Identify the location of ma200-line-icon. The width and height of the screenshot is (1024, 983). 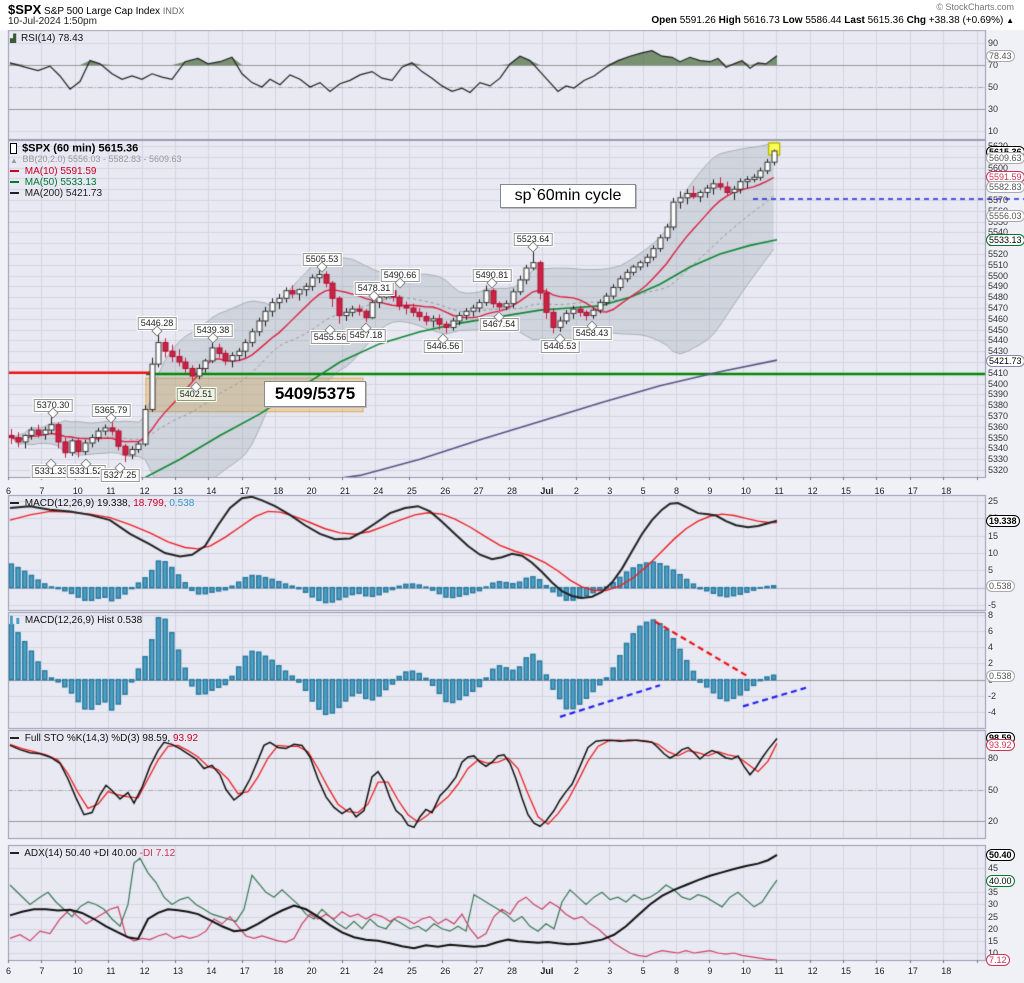
(14, 192).